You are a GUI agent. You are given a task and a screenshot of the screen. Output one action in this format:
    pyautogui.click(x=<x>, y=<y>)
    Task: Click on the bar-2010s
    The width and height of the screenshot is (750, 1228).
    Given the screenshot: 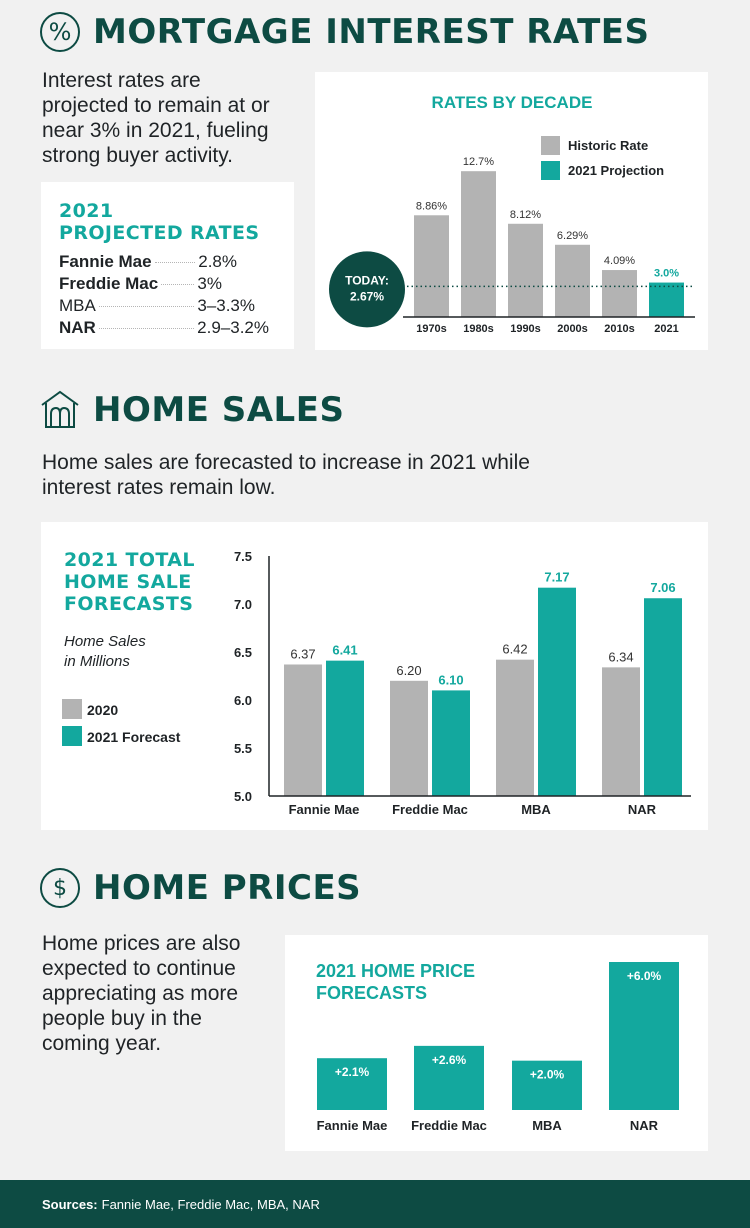 What is the action you would take?
    pyautogui.click(x=619, y=293)
    